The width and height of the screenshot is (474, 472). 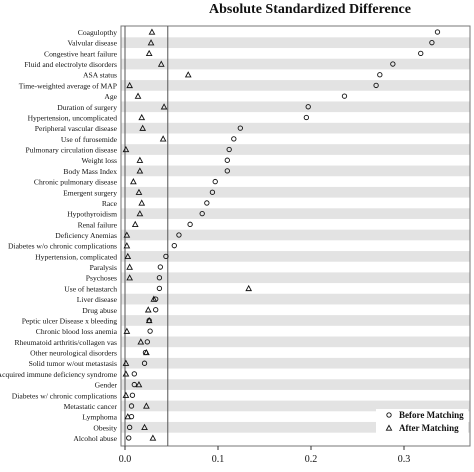 What do you see at coordinates (389, 427) in the screenshot?
I see `legend-triangle-icon` at bounding box center [389, 427].